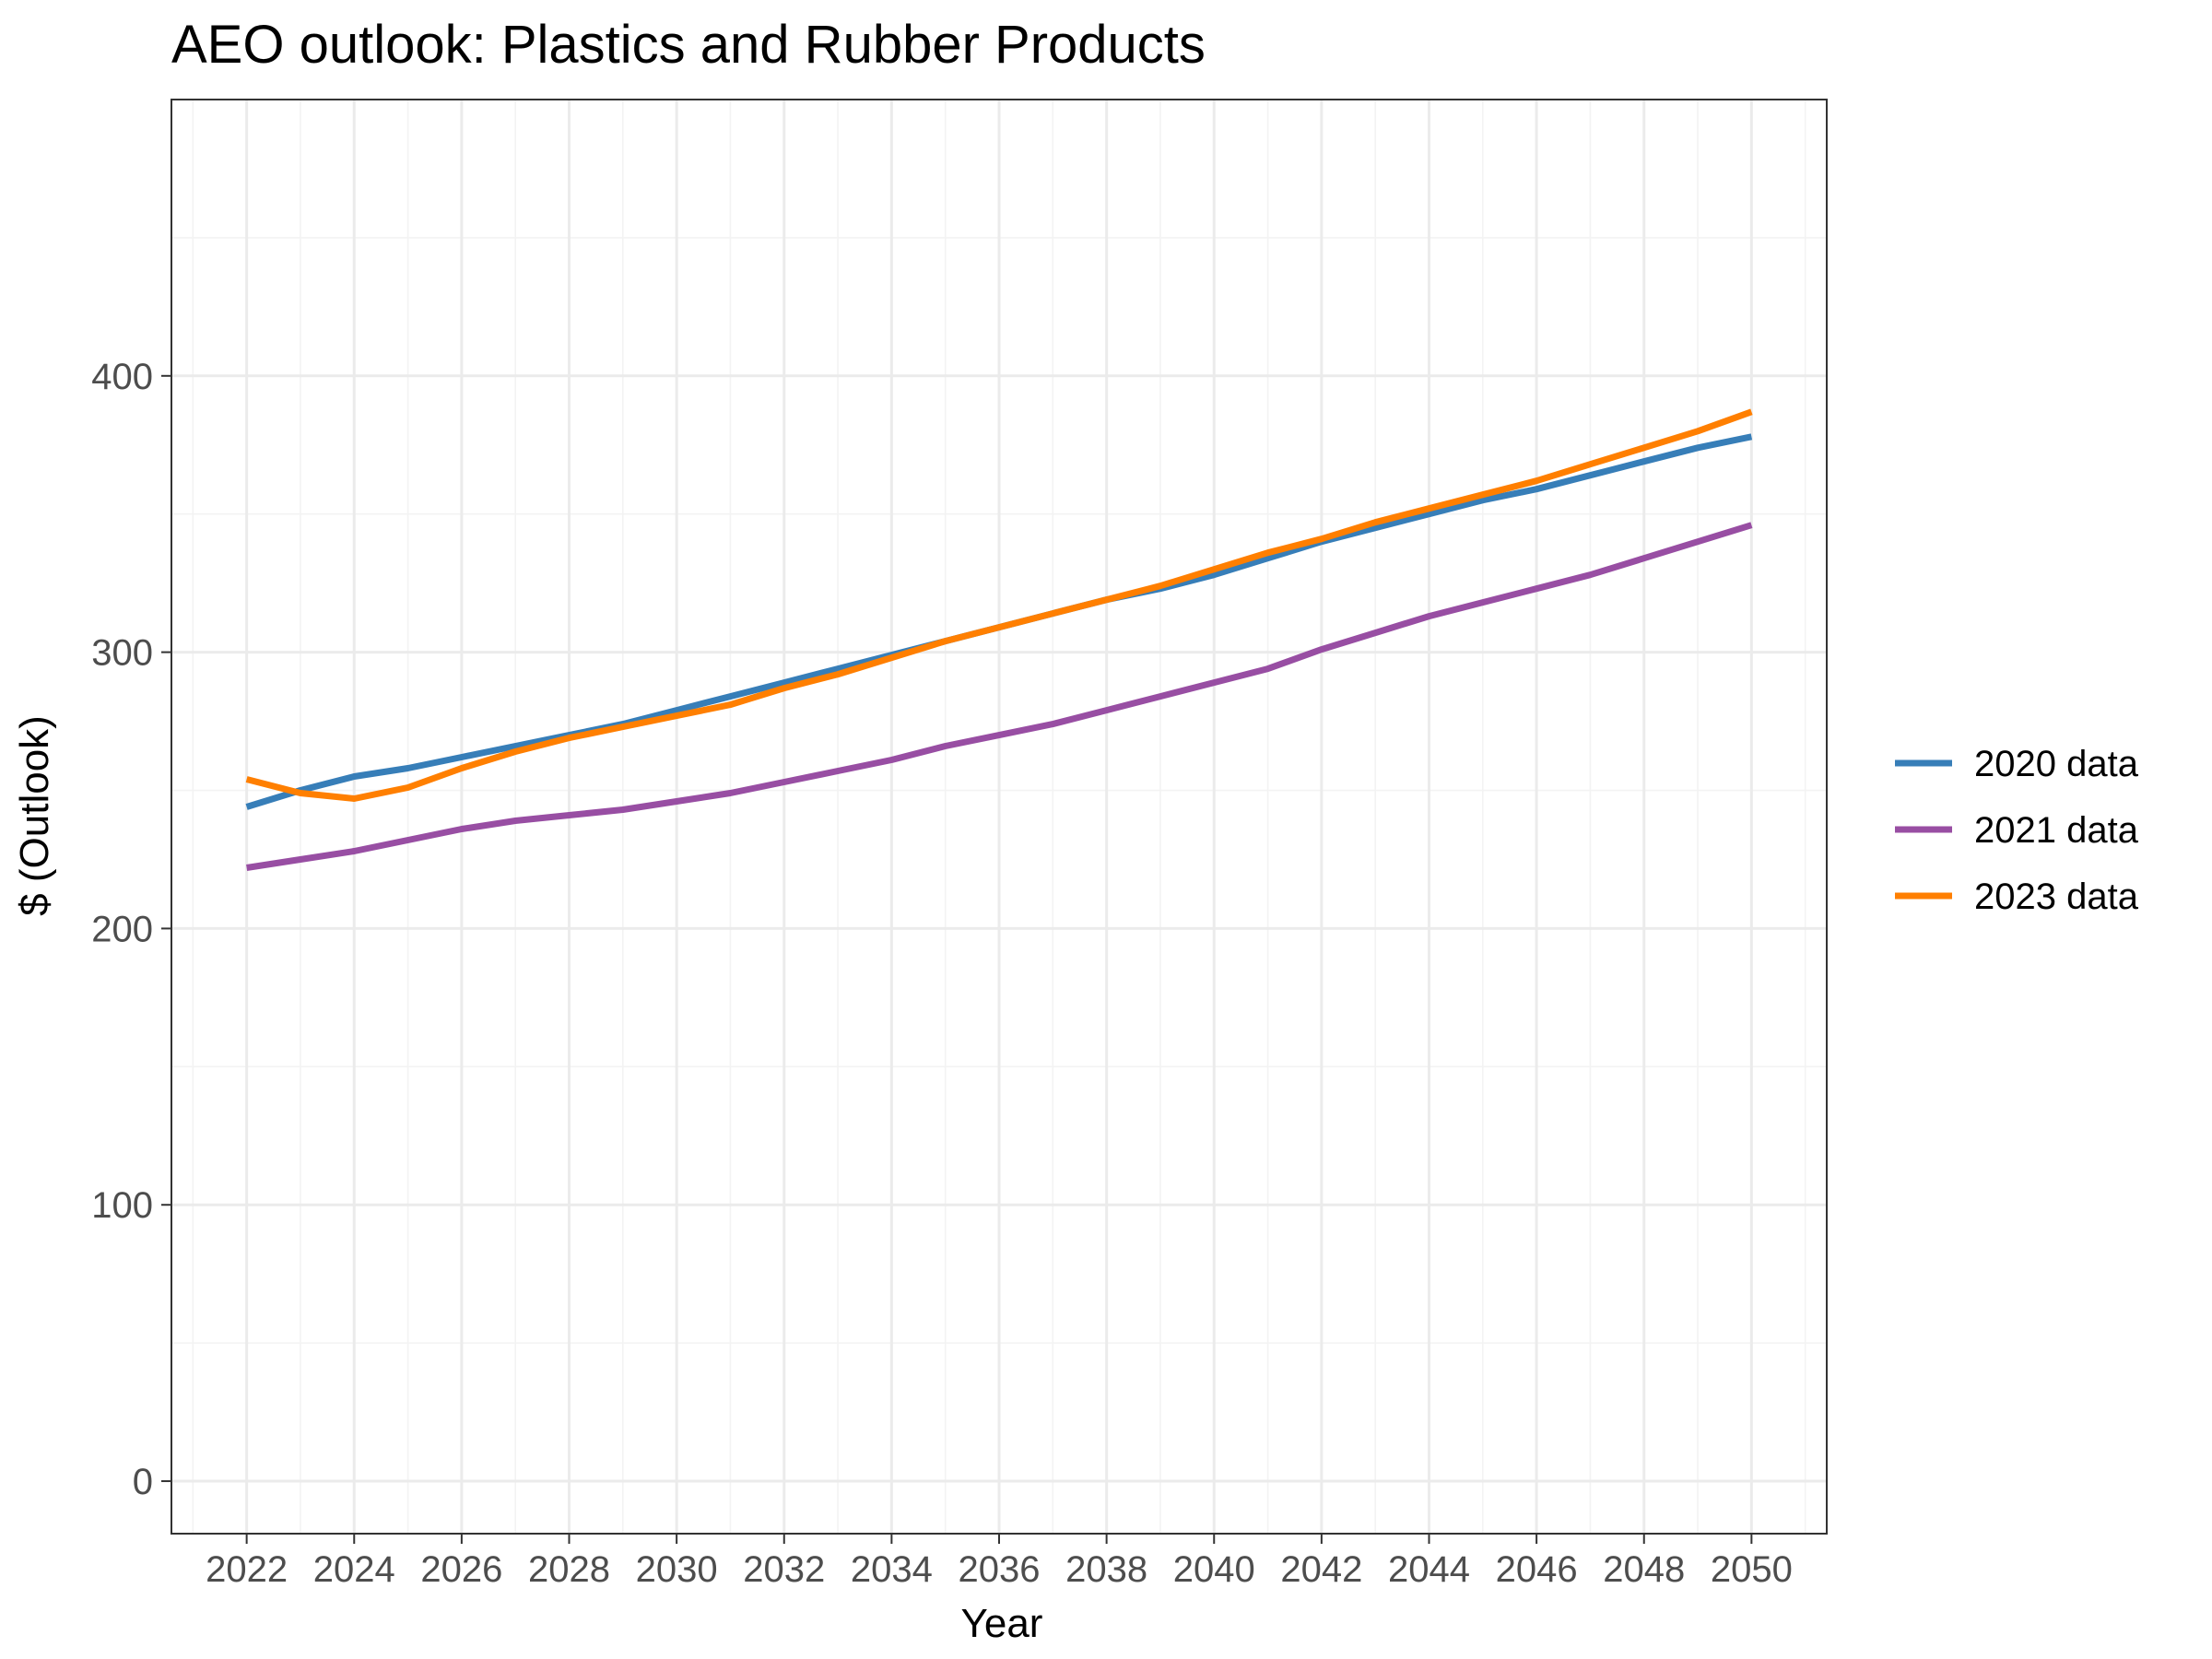 The height and width of the screenshot is (1659, 2212). I want to click on x-tick-label: 2038, so click(1106, 1569).